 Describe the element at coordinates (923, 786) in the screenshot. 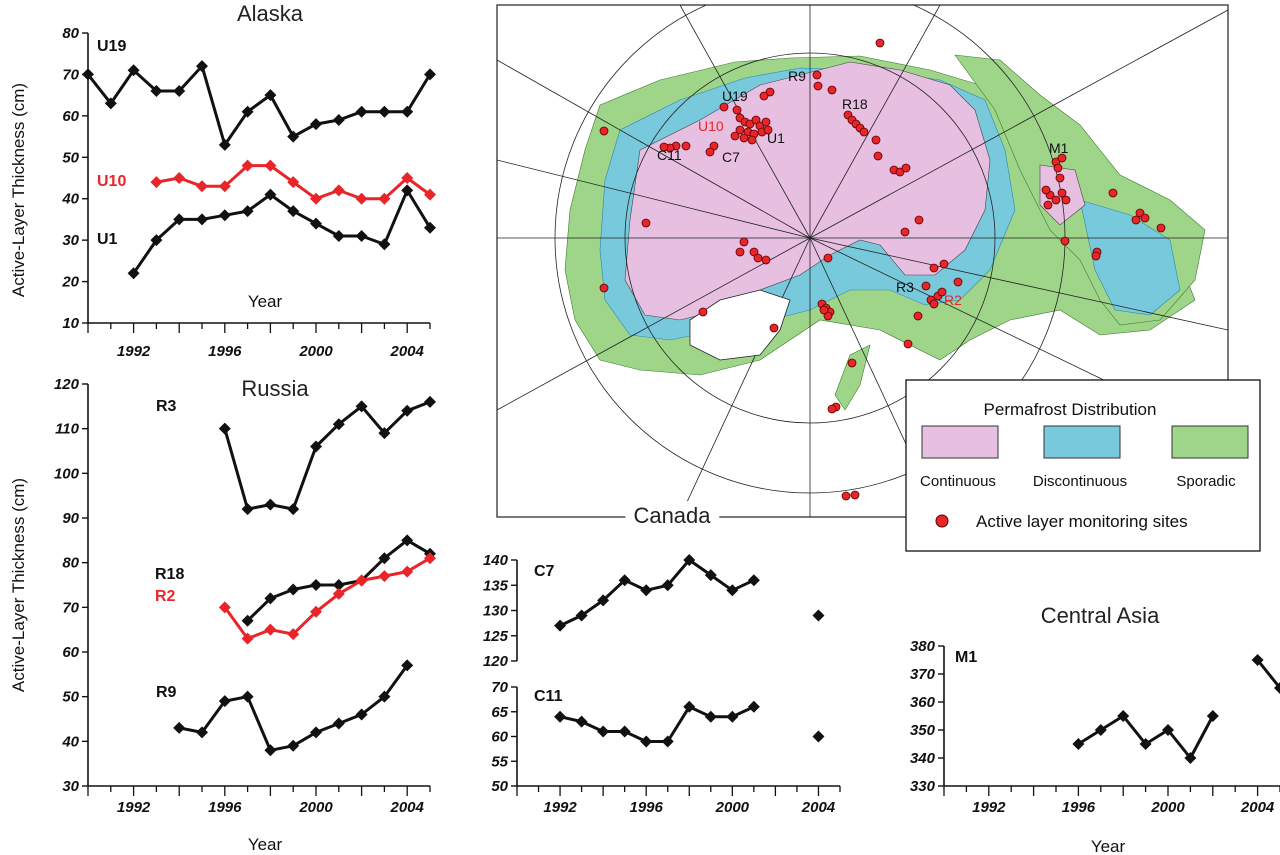

I see `y-tick-label: 330` at that location.